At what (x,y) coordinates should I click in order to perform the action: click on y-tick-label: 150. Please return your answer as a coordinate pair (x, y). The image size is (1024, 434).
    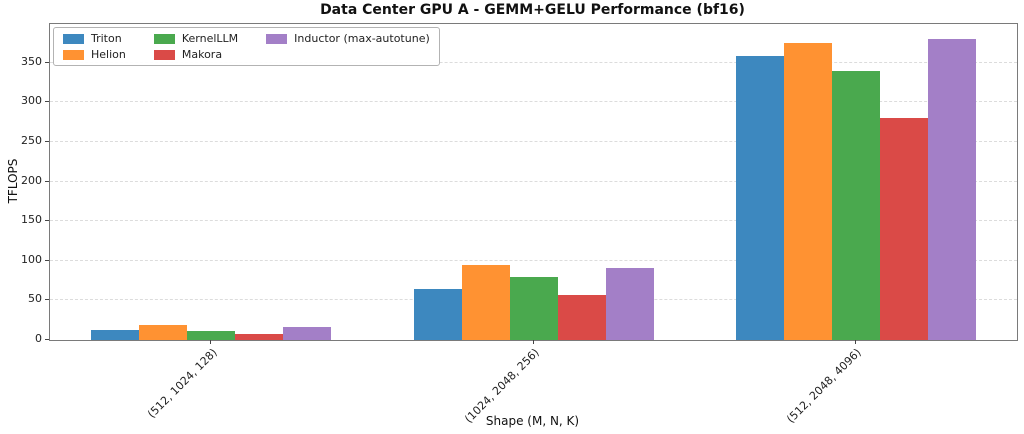
    Looking at the image, I should click on (31, 220).